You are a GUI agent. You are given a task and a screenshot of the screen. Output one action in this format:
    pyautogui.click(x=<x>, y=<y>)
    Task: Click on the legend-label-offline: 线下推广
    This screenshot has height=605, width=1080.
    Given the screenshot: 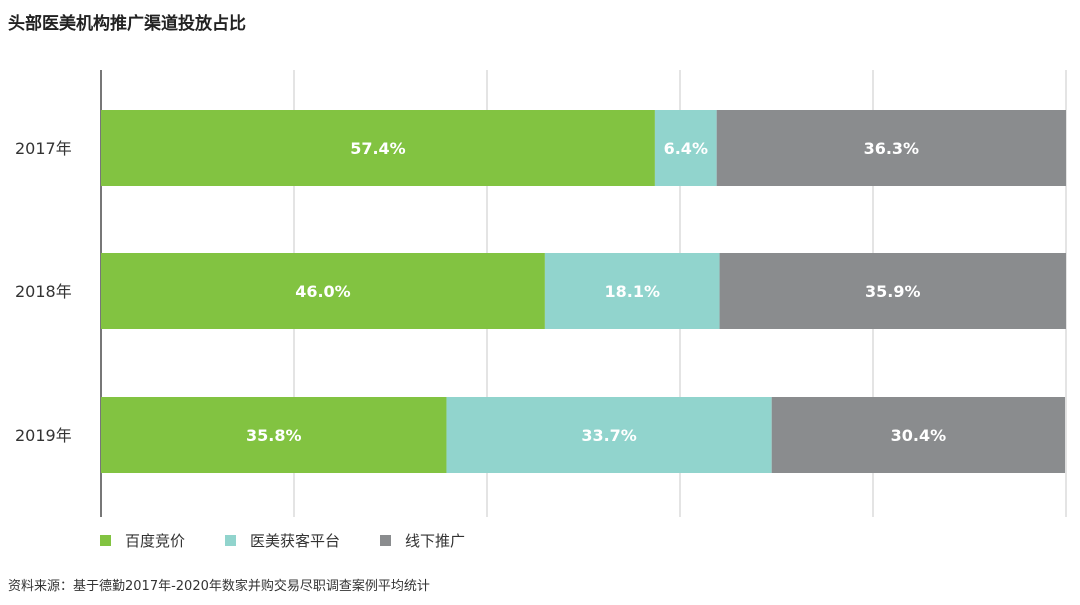 What is the action you would take?
    pyautogui.click(x=435, y=541)
    